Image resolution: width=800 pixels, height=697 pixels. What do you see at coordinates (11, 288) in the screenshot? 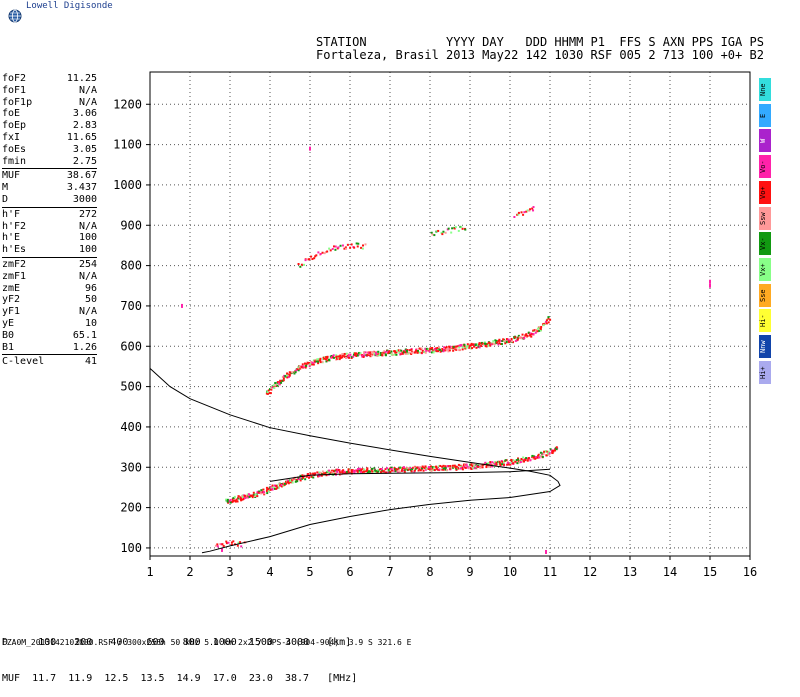
I see `param-name: zmE` at bounding box center [11, 288].